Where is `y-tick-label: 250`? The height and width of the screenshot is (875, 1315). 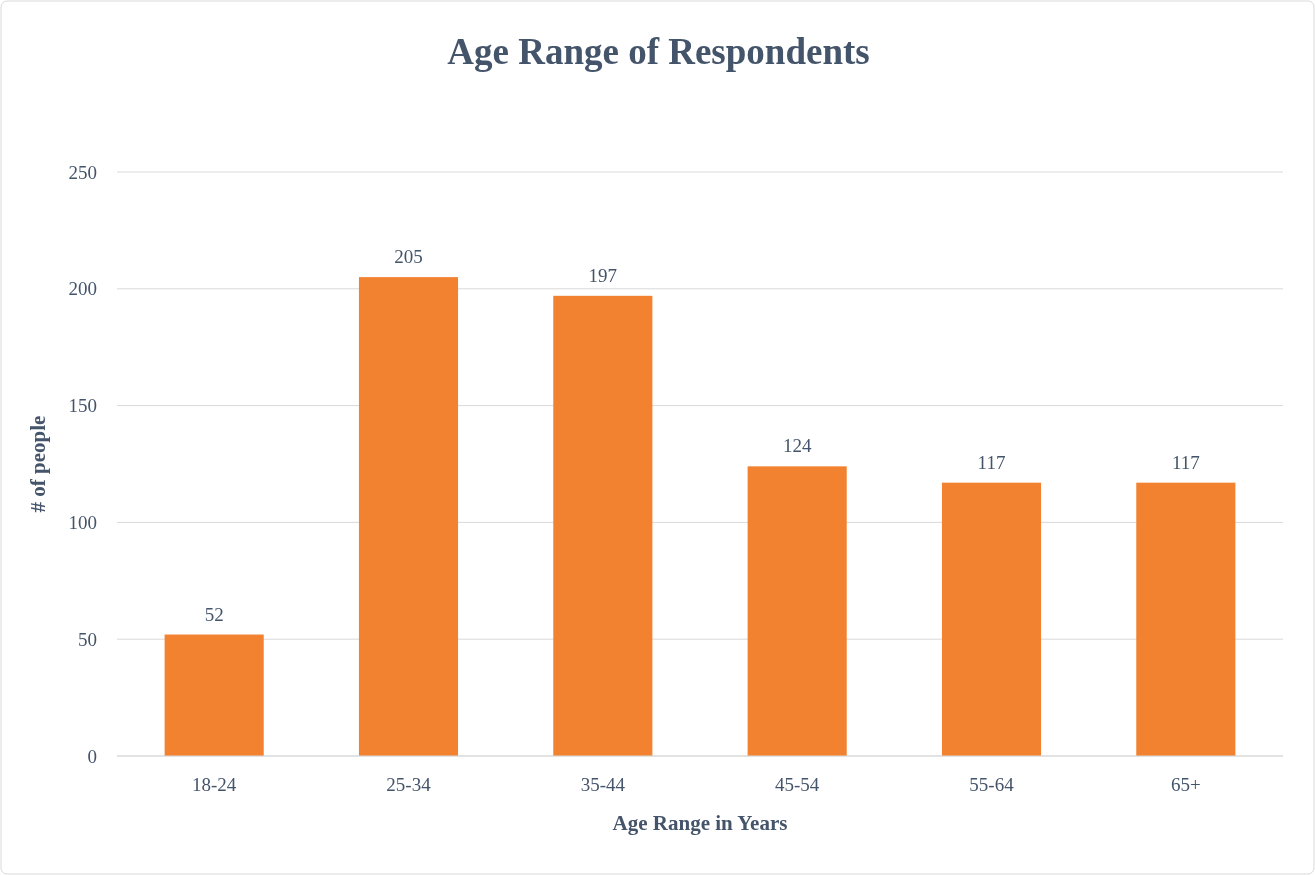 y-tick-label: 250 is located at coordinates (82, 172).